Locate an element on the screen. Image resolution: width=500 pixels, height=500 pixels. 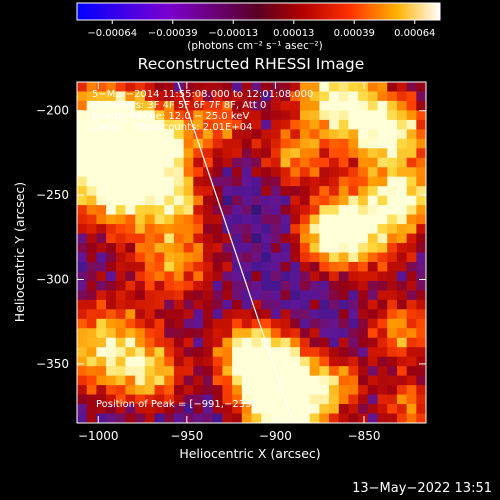
colorbar-tick-label: 0.00039 is located at coordinates (354, 33).